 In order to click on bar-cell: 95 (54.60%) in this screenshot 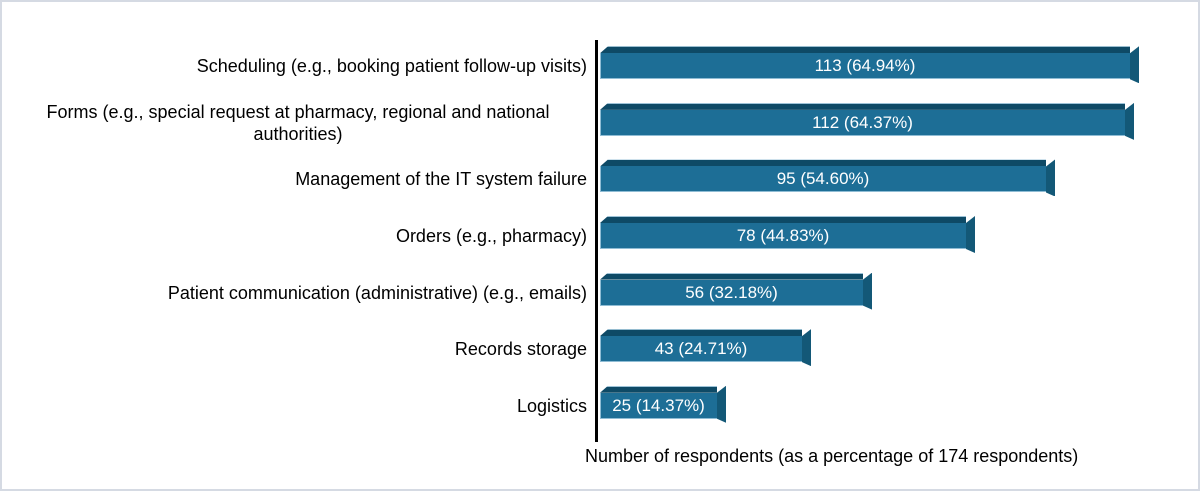, I will do `click(886, 178)`.